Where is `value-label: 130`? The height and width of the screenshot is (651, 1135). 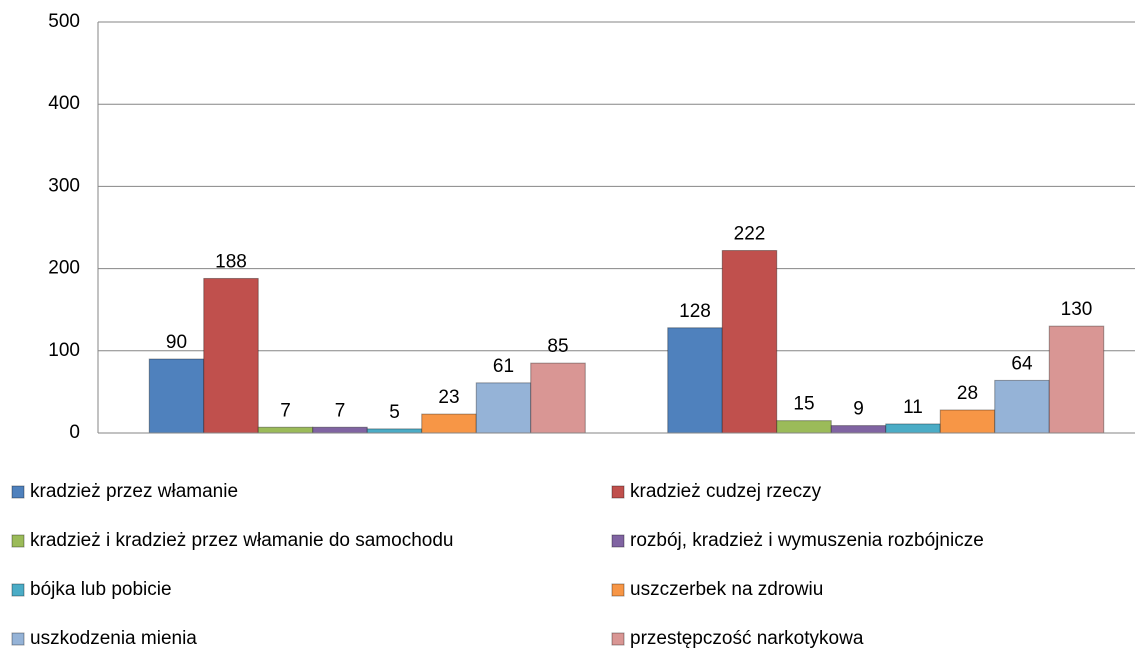 value-label: 130 is located at coordinates (1077, 309).